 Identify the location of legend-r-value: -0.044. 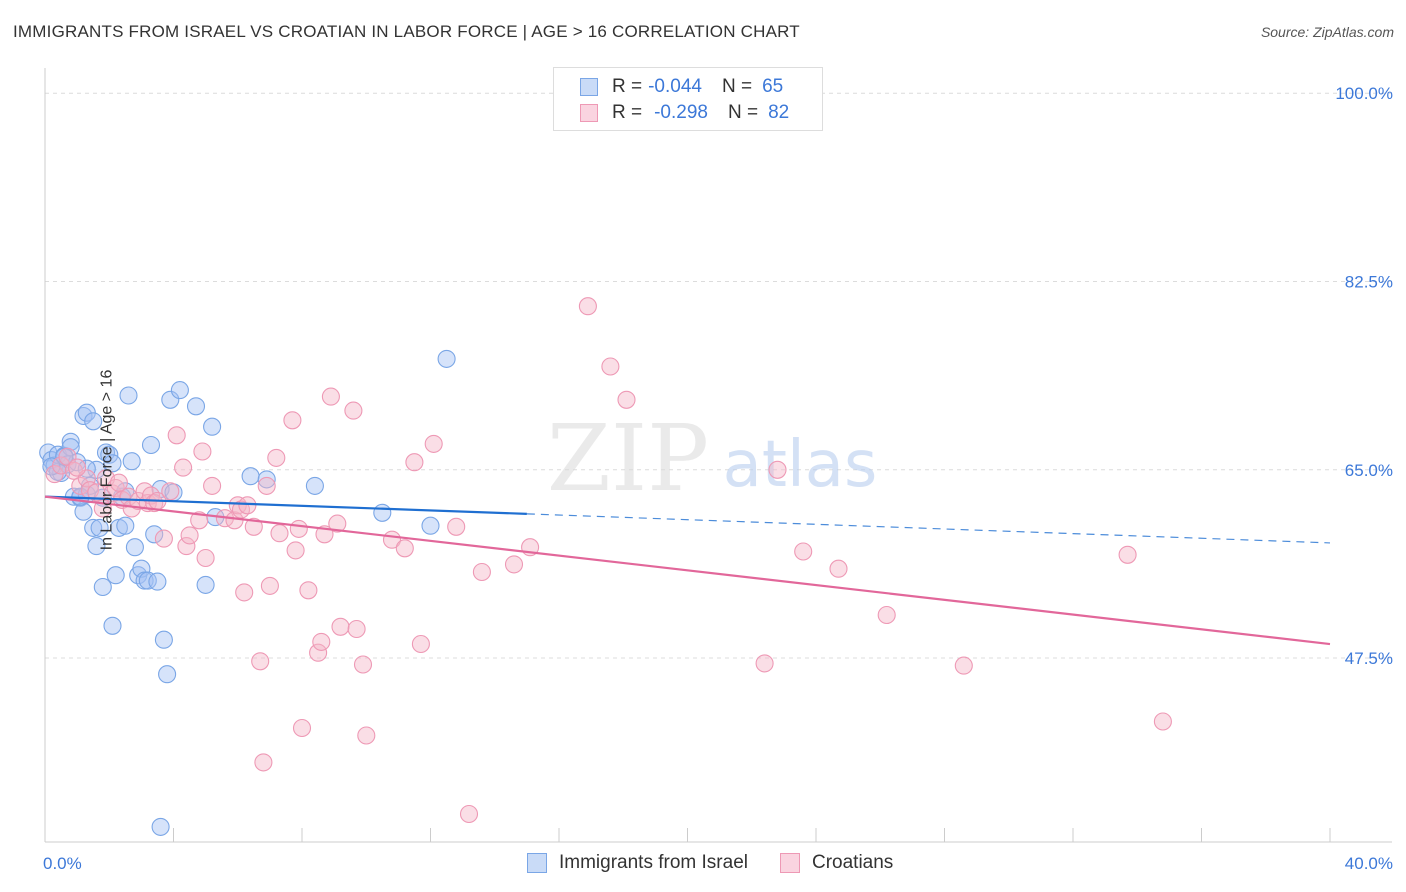
(675, 86).